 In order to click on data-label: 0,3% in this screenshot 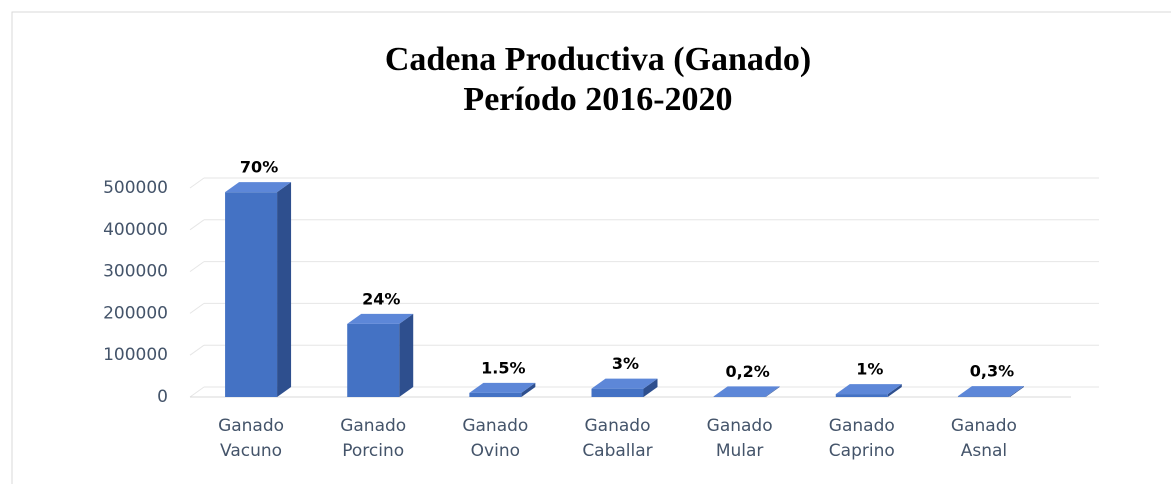, I will do `click(992, 371)`.